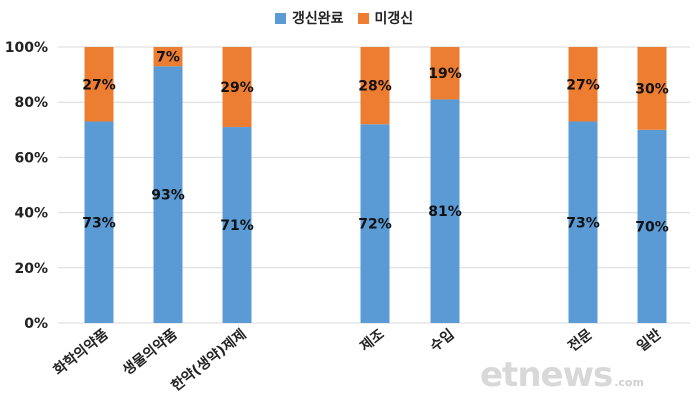 The height and width of the screenshot is (418, 700). What do you see at coordinates (318, 19) in the screenshot?
I see `legend-label-completed: 갱신완료` at bounding box center [318, 19].